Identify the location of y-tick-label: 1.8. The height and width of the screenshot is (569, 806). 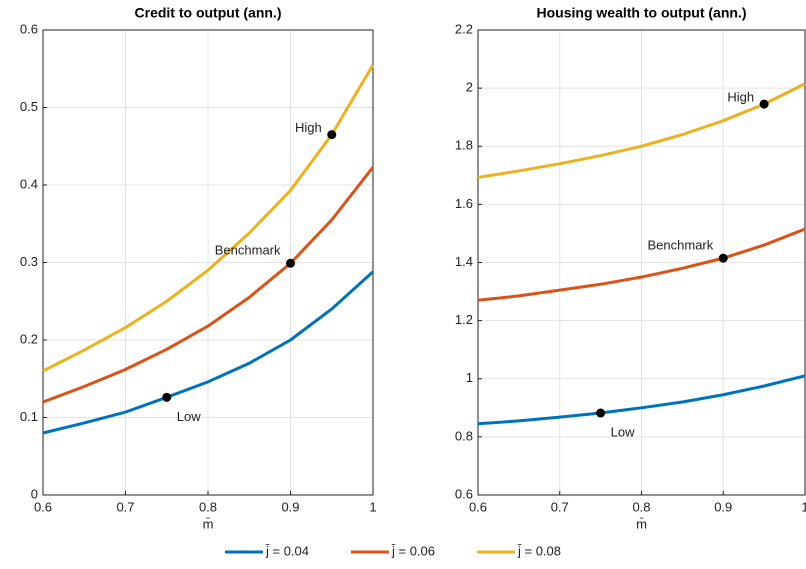
(464, 145).